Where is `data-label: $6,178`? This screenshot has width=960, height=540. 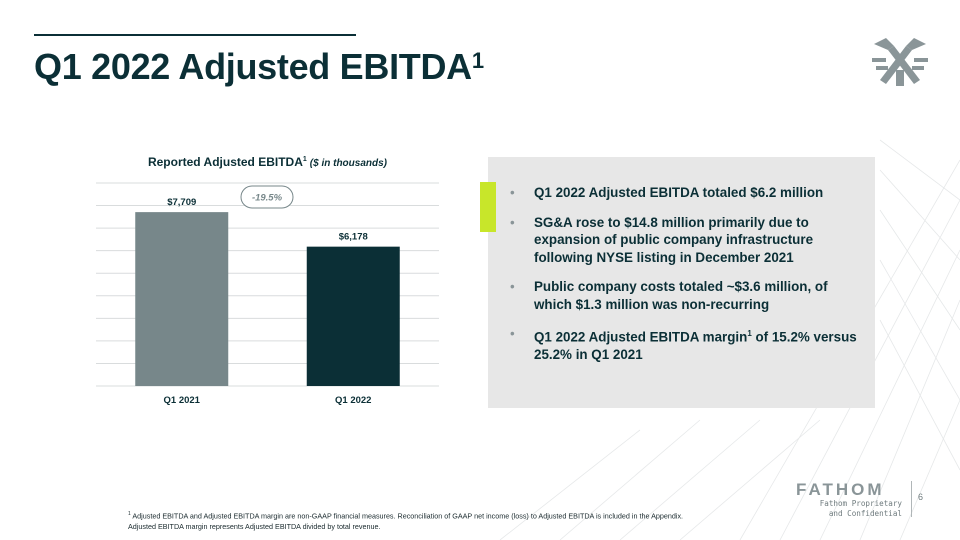
data-label: $6,178 is located at coordinates (353, 237).